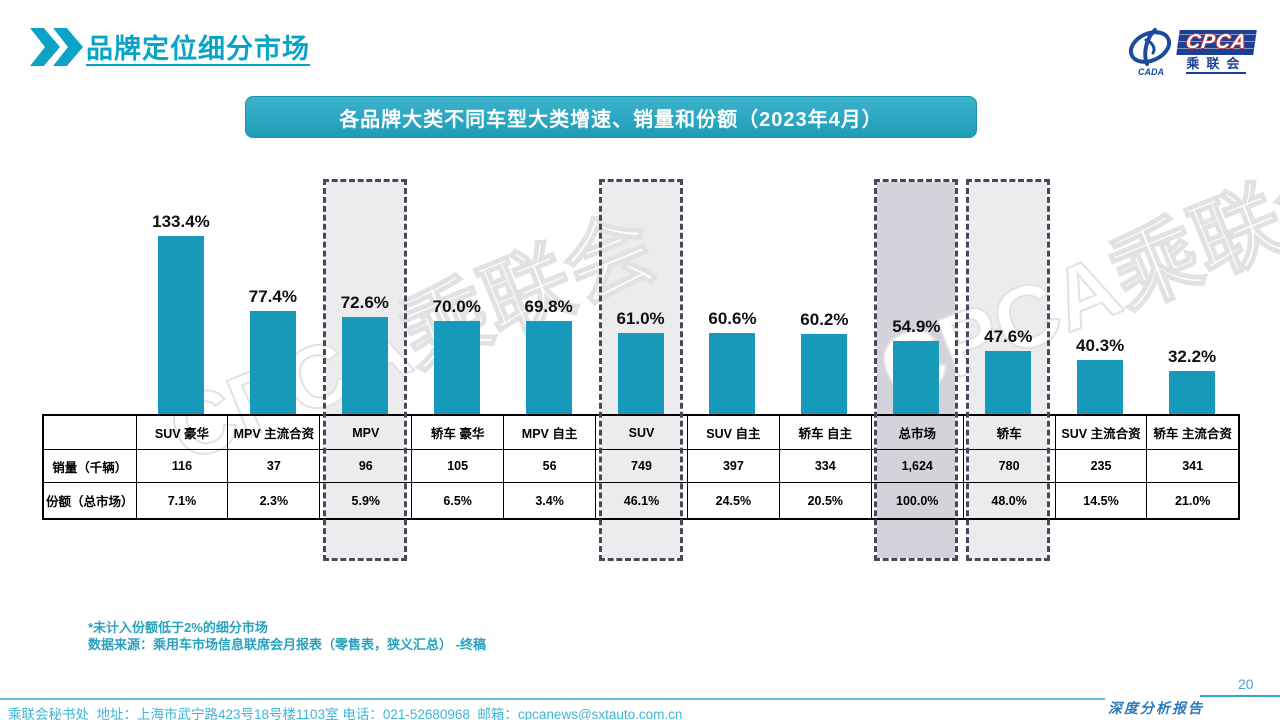  I want to click on table-cell: 96, so click(366, 466).